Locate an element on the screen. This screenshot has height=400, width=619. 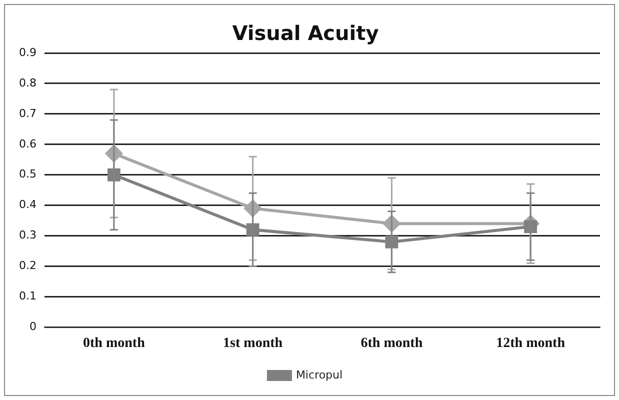
y-tick-label: 0.5 is located at coordinates (27, 174).